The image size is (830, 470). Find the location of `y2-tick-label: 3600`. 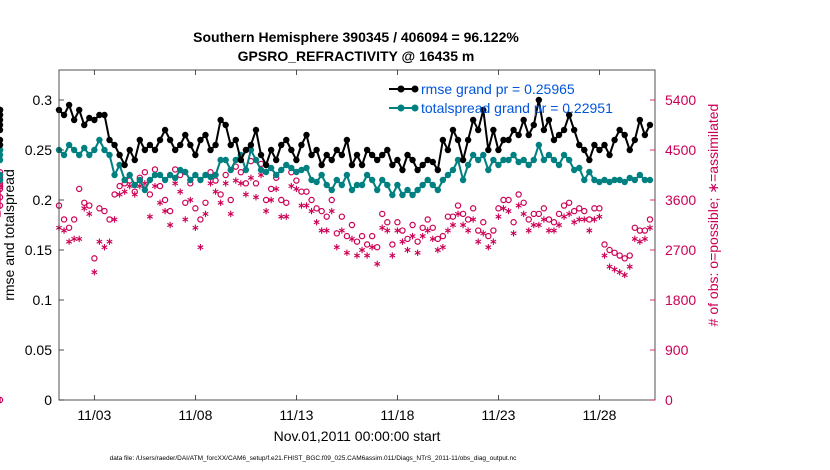

y2-tick-label: 3600 is located at coordinates (680, 200).